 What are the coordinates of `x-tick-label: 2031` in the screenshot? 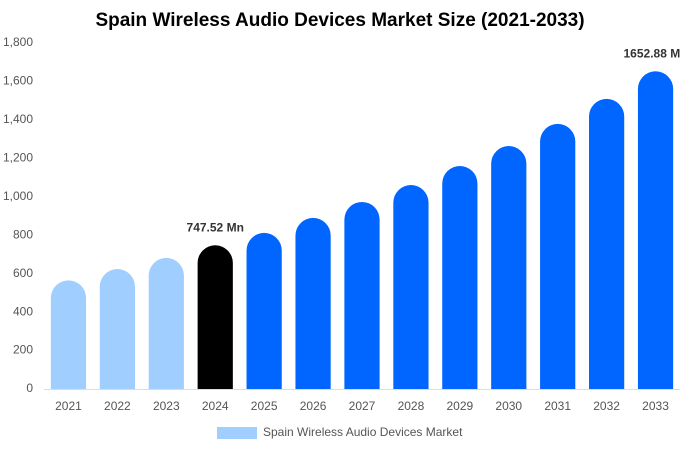 It's located at (557, 406).